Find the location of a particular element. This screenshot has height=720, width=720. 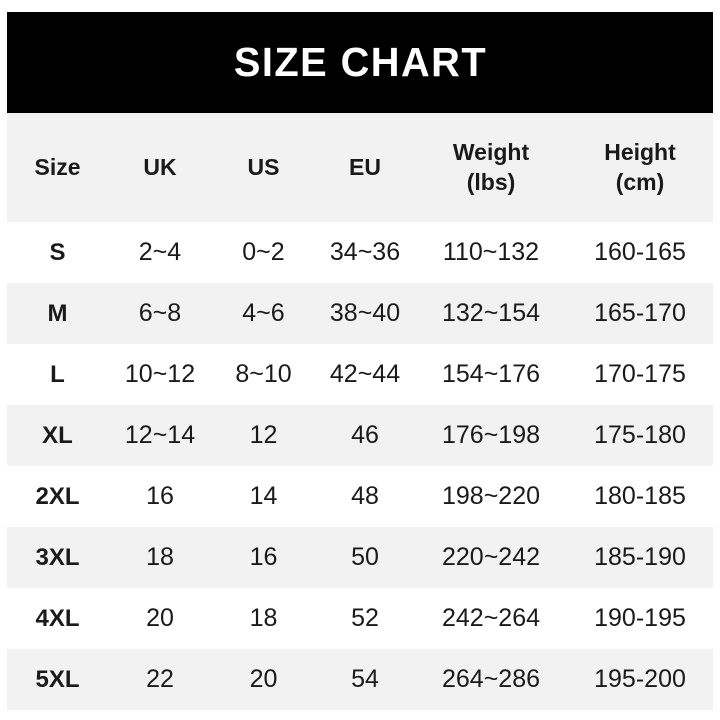

column-header-weight-line1: Weight is located at coordinates (491, 152).